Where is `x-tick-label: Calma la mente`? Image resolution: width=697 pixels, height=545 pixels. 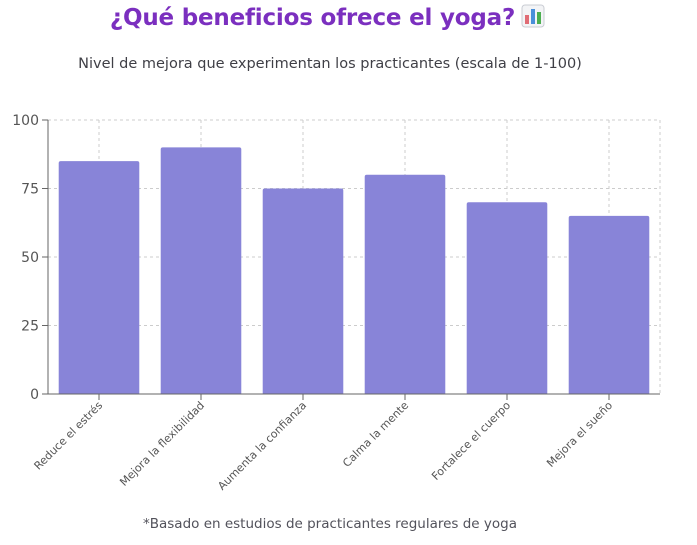 x-tick-label: Calma la mente is located at coordinates (375, 434).